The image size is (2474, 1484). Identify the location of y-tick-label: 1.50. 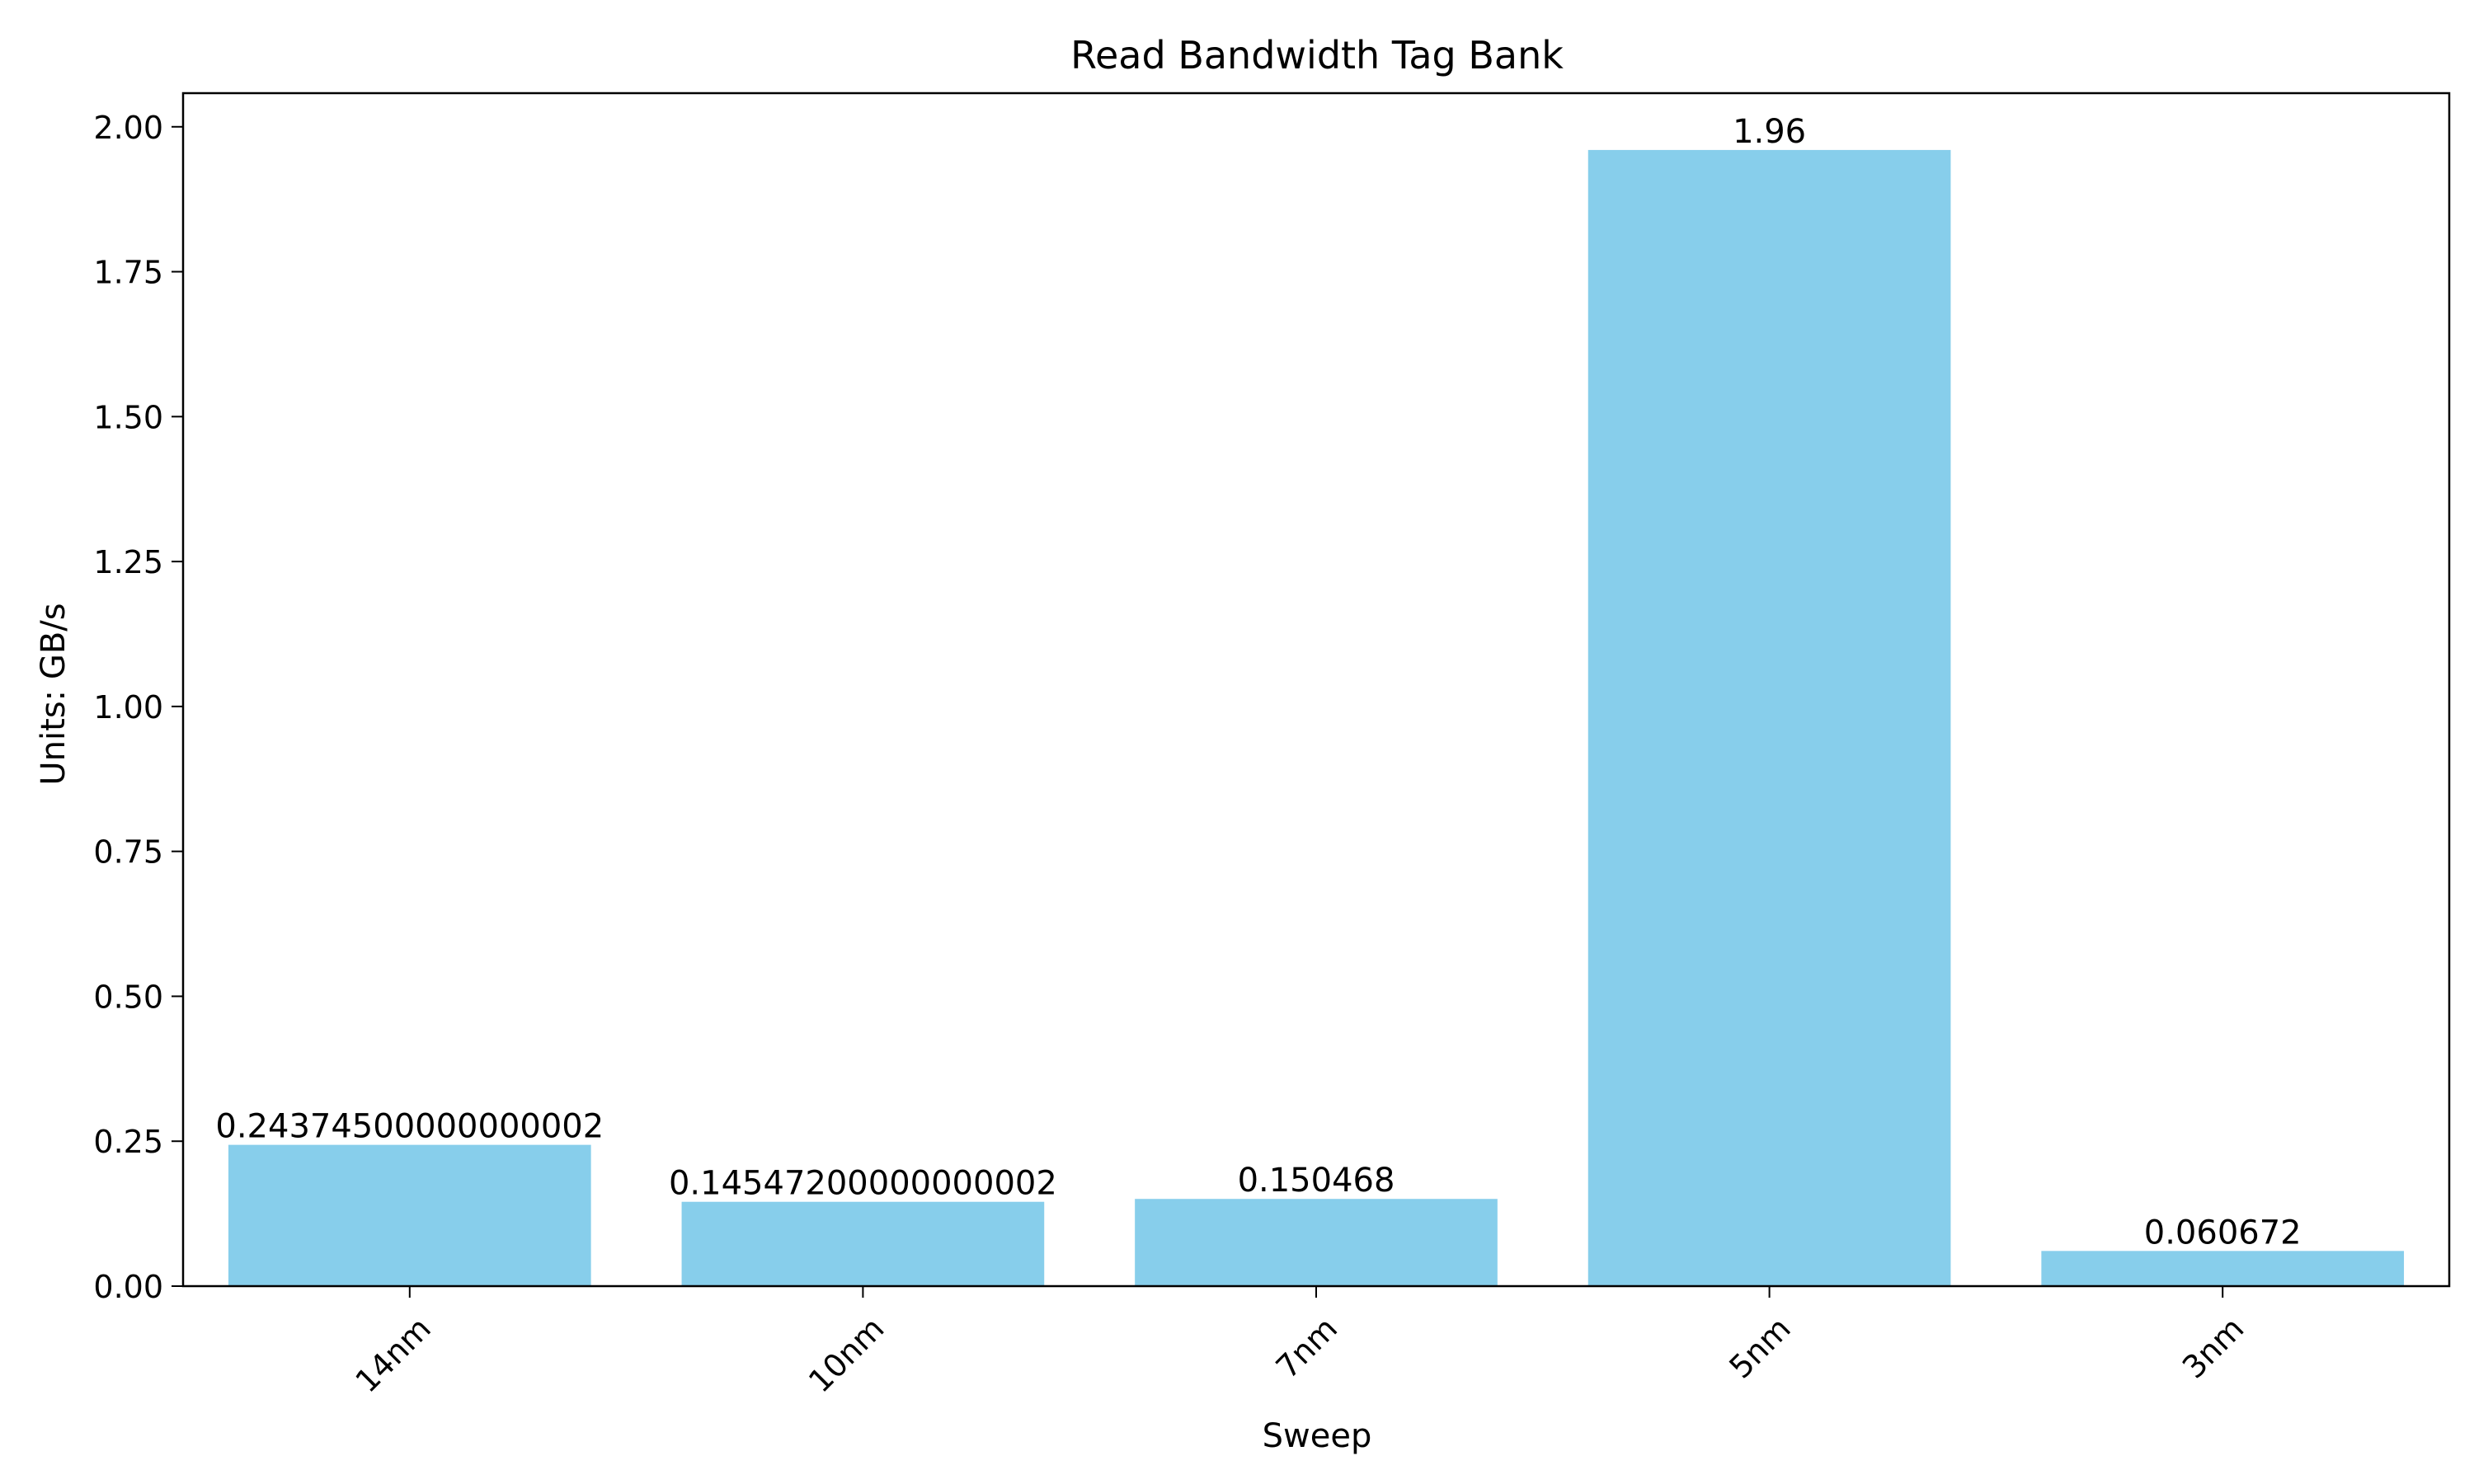
(128, 417).